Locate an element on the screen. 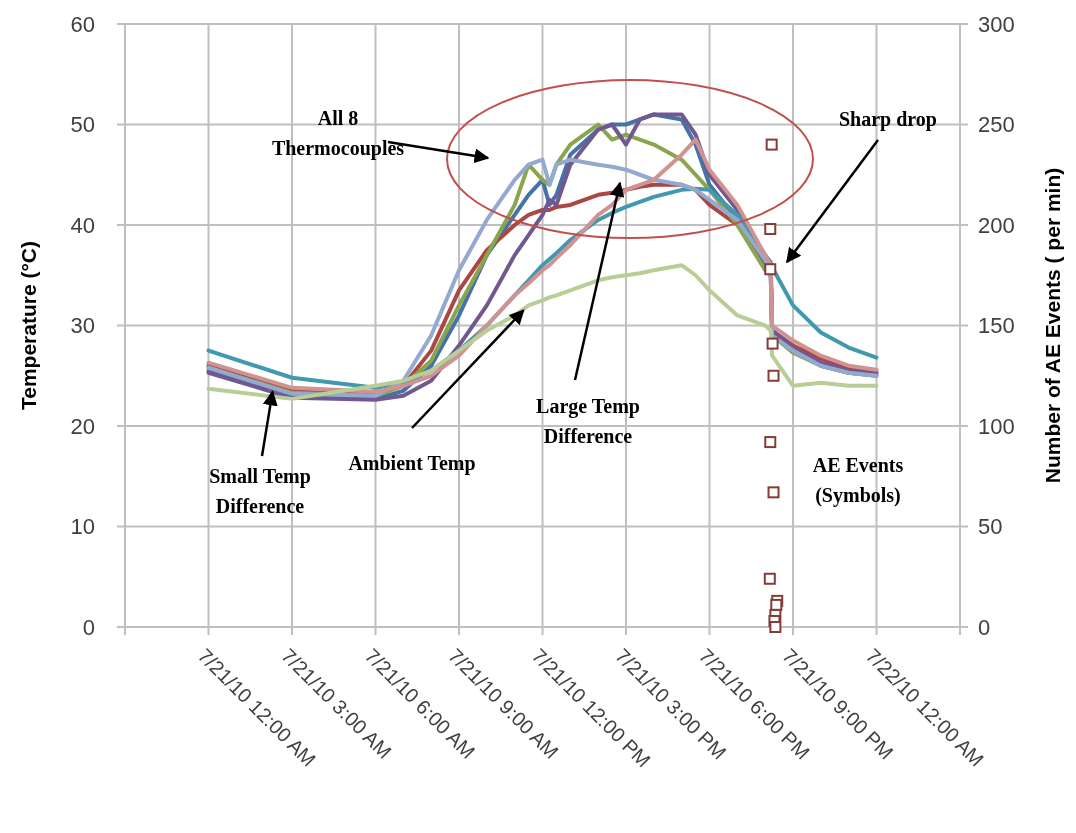 The image size is (1076, 833). y2-tick-label: 50 is located at coordinates (990, 527).